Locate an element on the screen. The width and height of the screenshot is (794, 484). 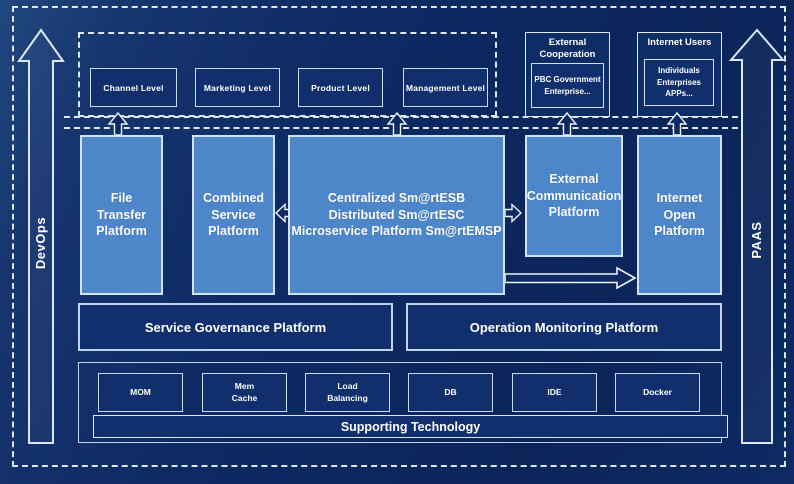
supporting-technology-group is located at coordinates (400, 402).